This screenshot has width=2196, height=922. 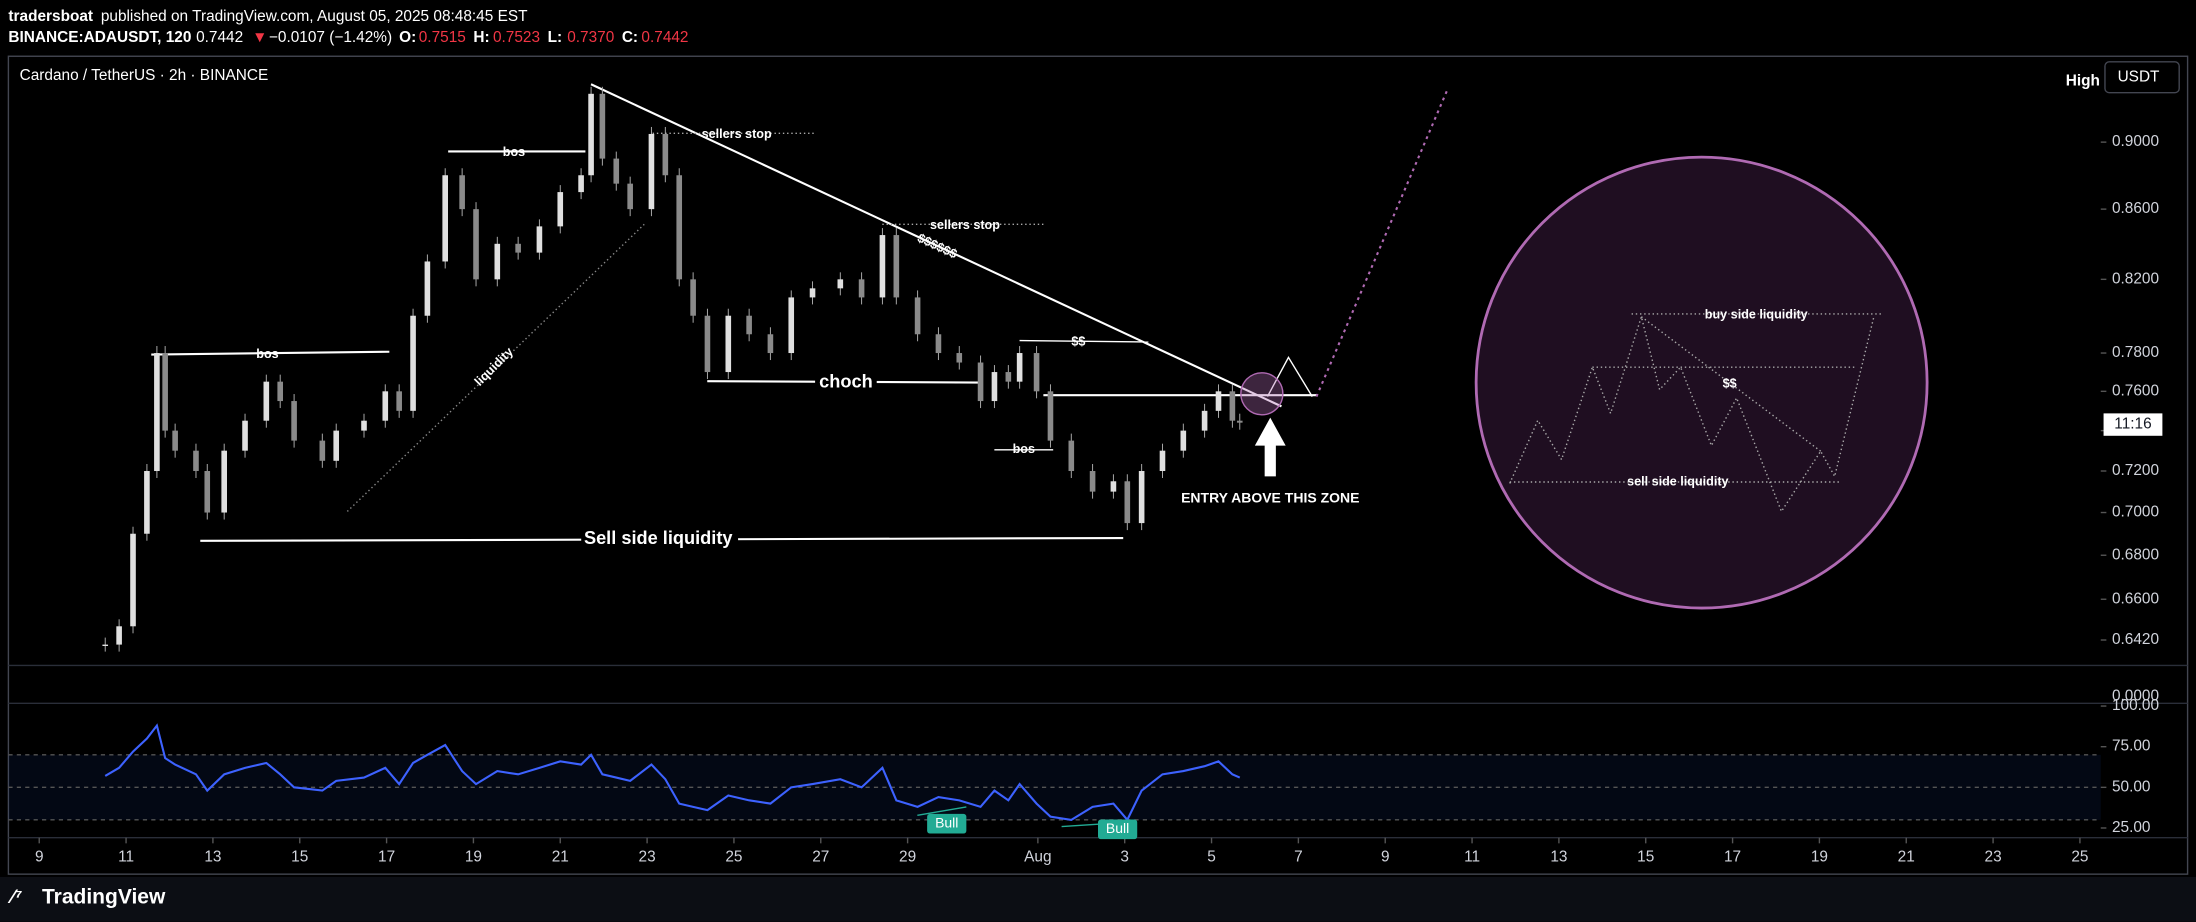 What do you see at coordinates (2131, 746) in the screenshot?
I see `rsi-tick-label: 75.00` at bounding box center [2131, 746].